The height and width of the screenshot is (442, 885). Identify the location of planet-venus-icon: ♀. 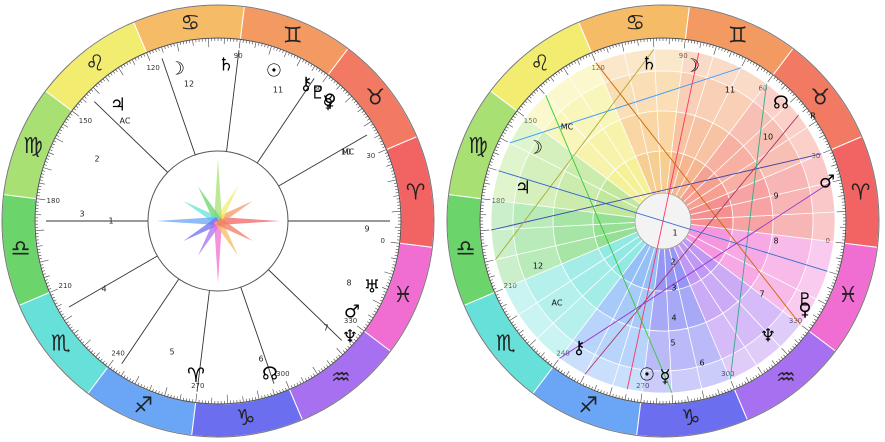
(329, 101).